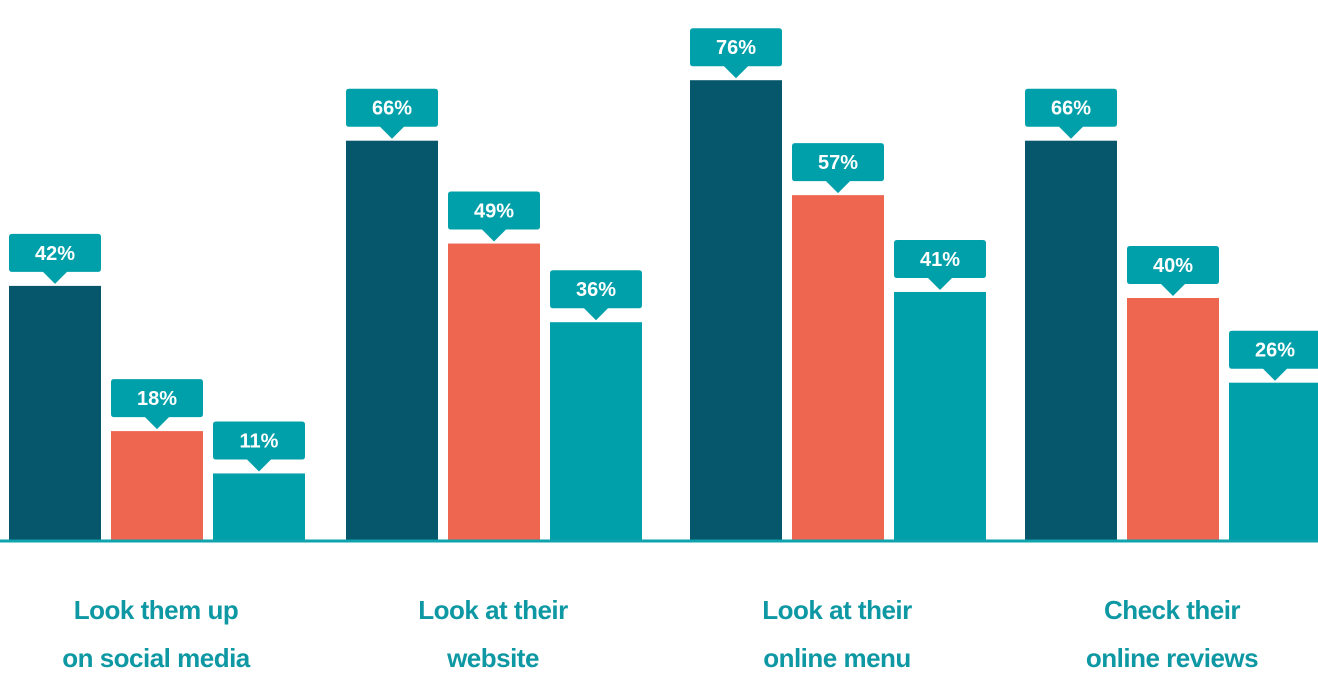 The height and width of the screenshot is (682, 1318). I want to click on value-callout-s2-c1, so click(157, 404).